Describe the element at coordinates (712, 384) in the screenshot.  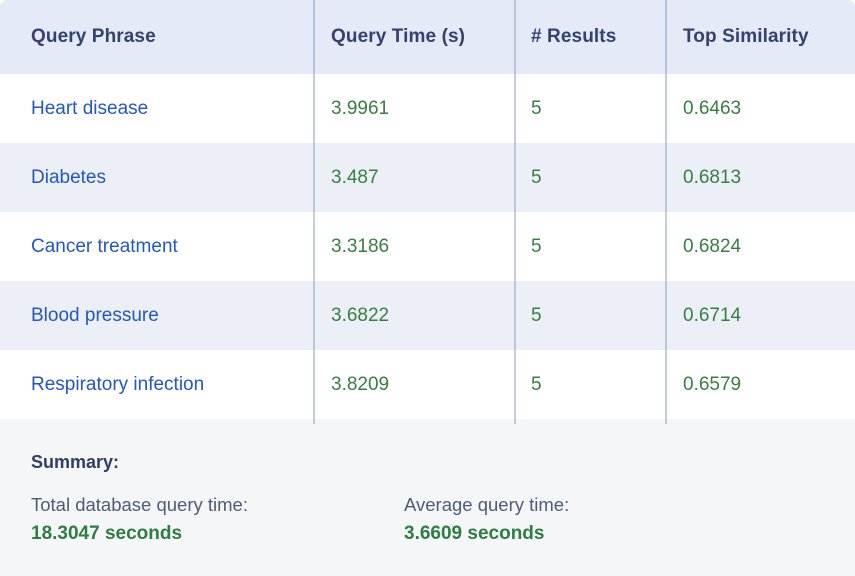
I see `top-similarity-cell: 0.6579` at that location.